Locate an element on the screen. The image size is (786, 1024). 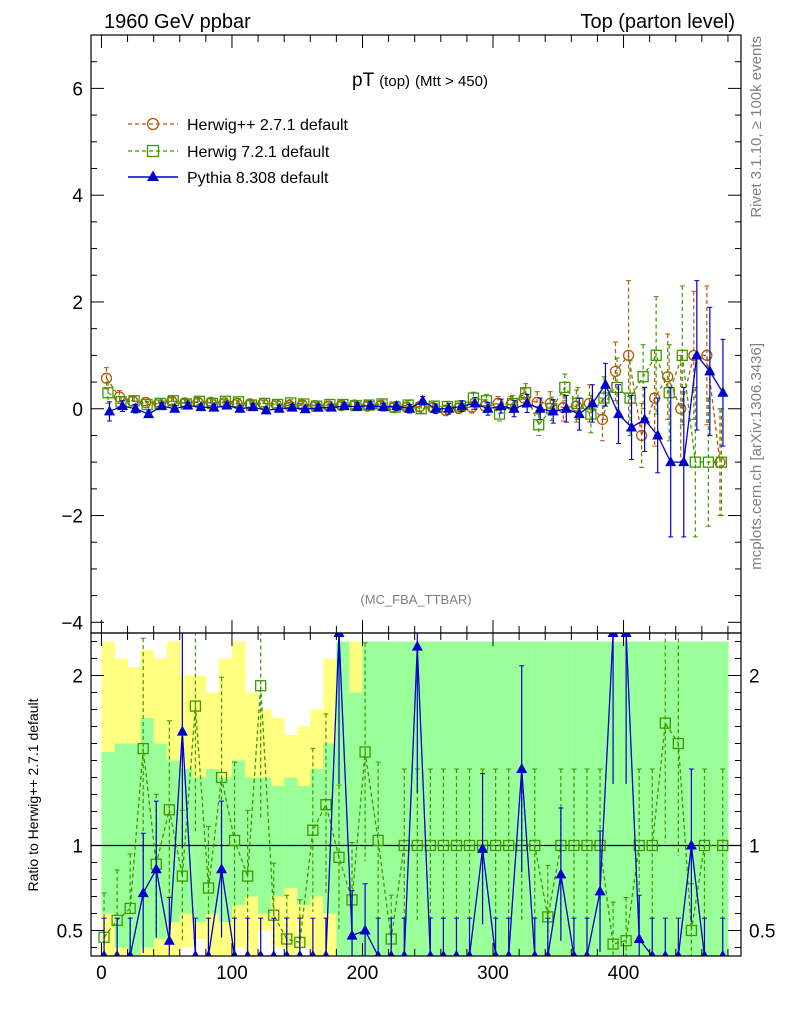
ratio-ytick-label-left: 0.5 is located at coordinates (70, 932).